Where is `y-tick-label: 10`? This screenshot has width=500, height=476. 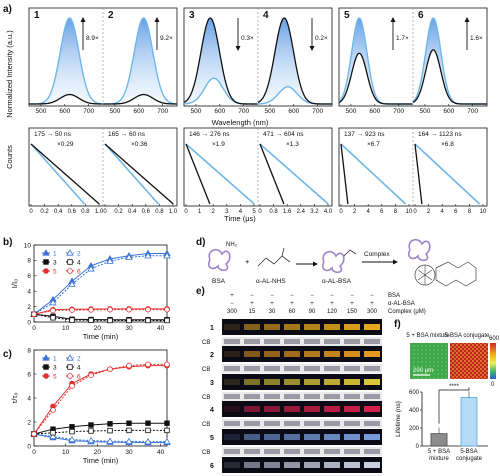 y-tick-label: 10 is located at coordinates (28, 245).